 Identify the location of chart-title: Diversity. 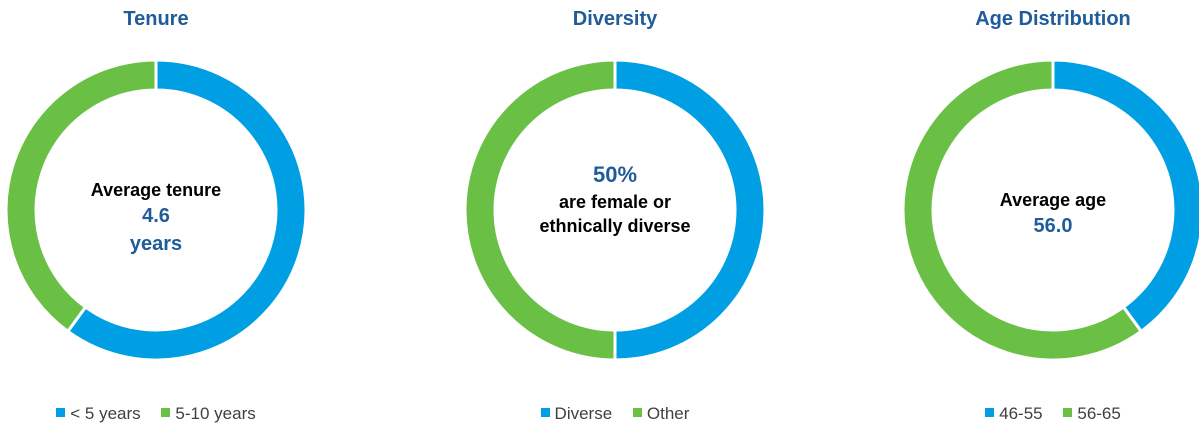
(615, 19).